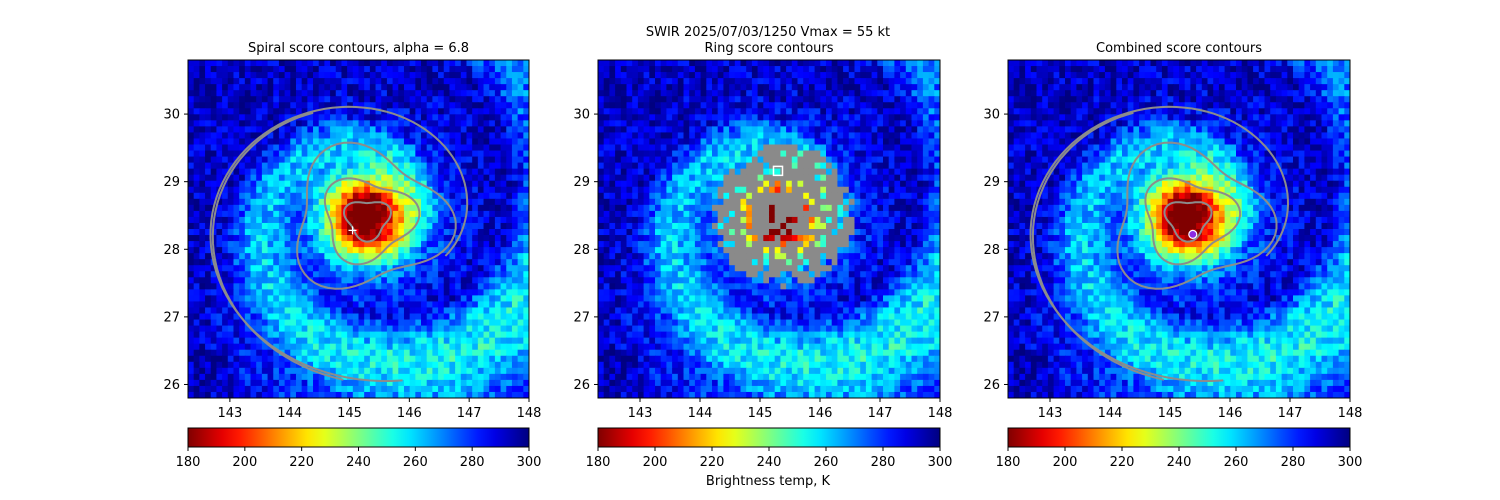  What do you see at coordinates (768, 48) in the screenshot?
I see `panel-title: Ring score contours` at bounding box center [768, 48].